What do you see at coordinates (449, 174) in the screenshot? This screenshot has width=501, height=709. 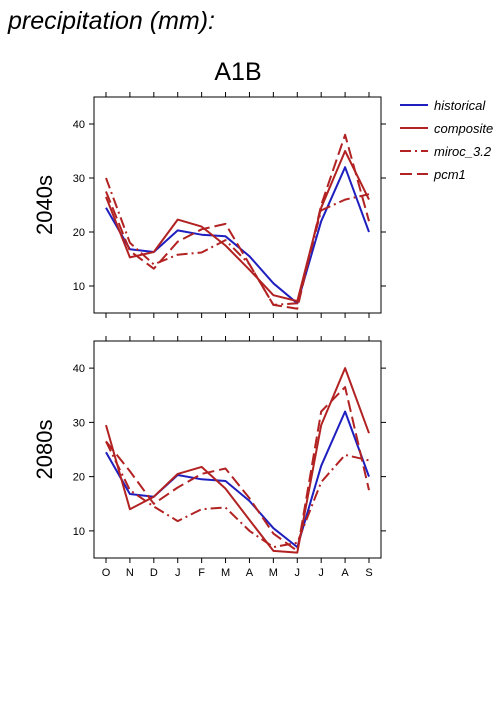 I see `legend-label: pcm1` at bounding box center [449, 174].